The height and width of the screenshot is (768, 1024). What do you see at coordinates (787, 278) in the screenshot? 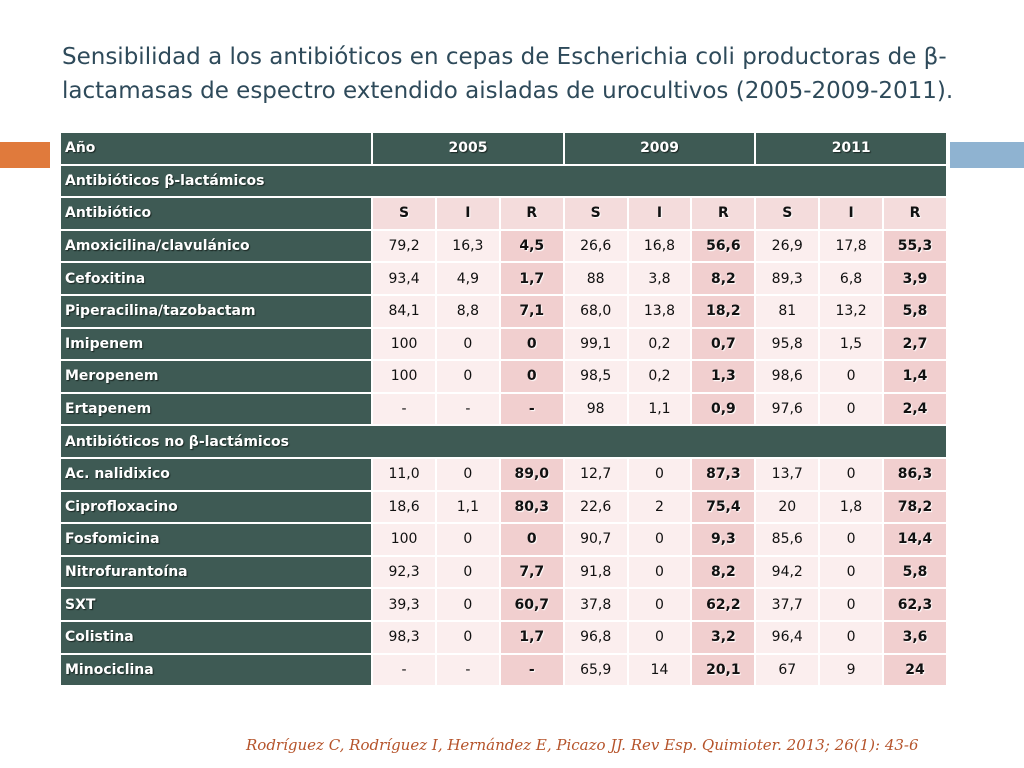
I see `value-cell: 89,3` at bounding box center [787, 278].